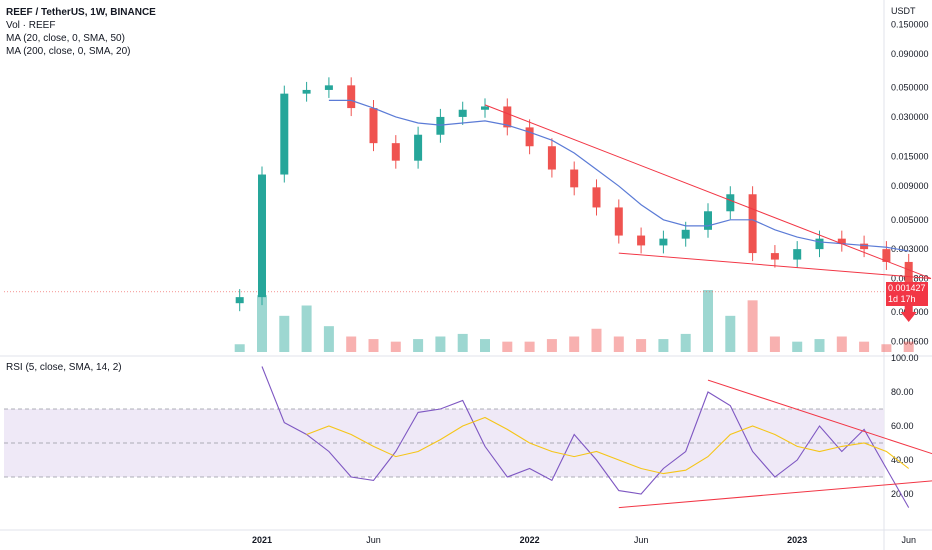 This screenshot has height=550, width=932. I want to click on rsi-trendline-lower, so click(775, 494).